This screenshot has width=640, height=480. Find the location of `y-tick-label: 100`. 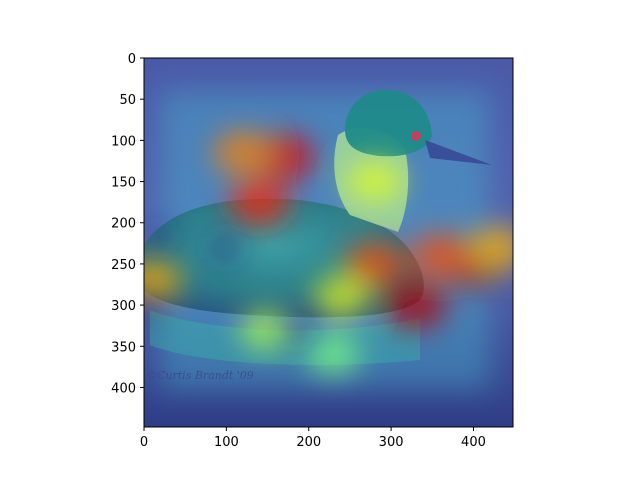

y-tick-label: 100 is located at coordinates (123, 141).